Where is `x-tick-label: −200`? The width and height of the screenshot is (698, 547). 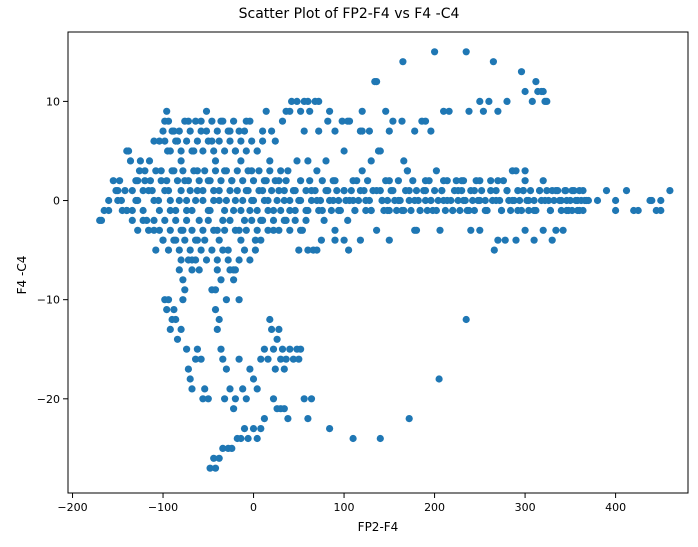
x-tick-label: −200 is located at coordinates (72, 507).